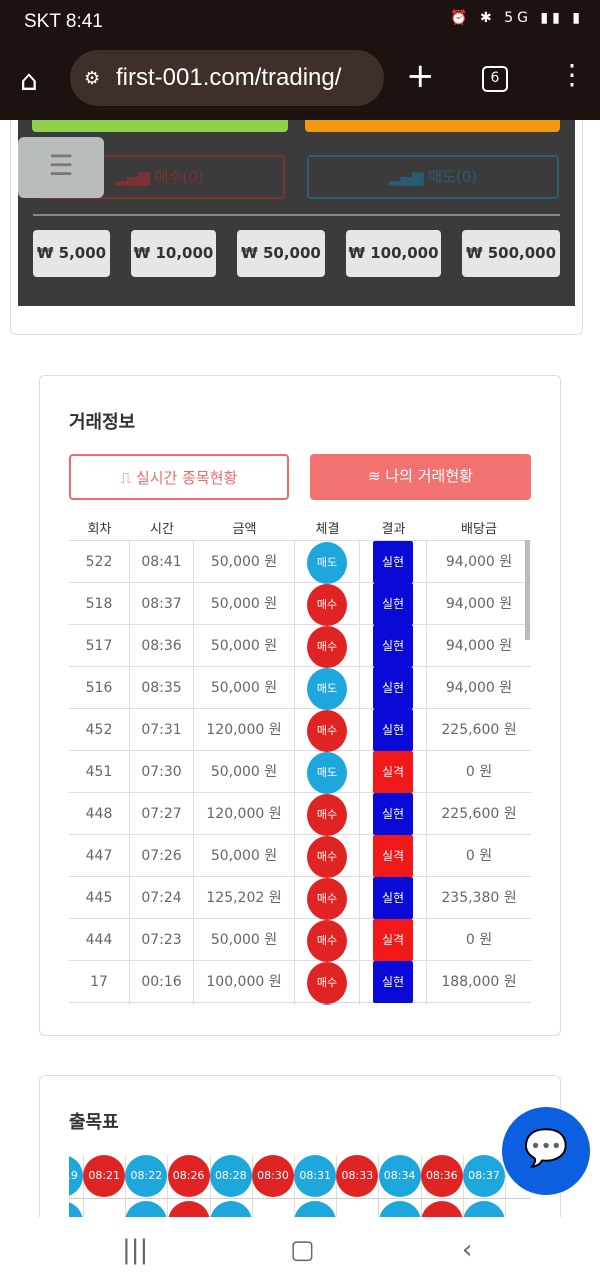 This screenshot has height=1287, width=600. What do you see at coordinates (102, 422) in the screenshot?
I see `trade-info-title: 거래정보` at bounding box center [102, 422].